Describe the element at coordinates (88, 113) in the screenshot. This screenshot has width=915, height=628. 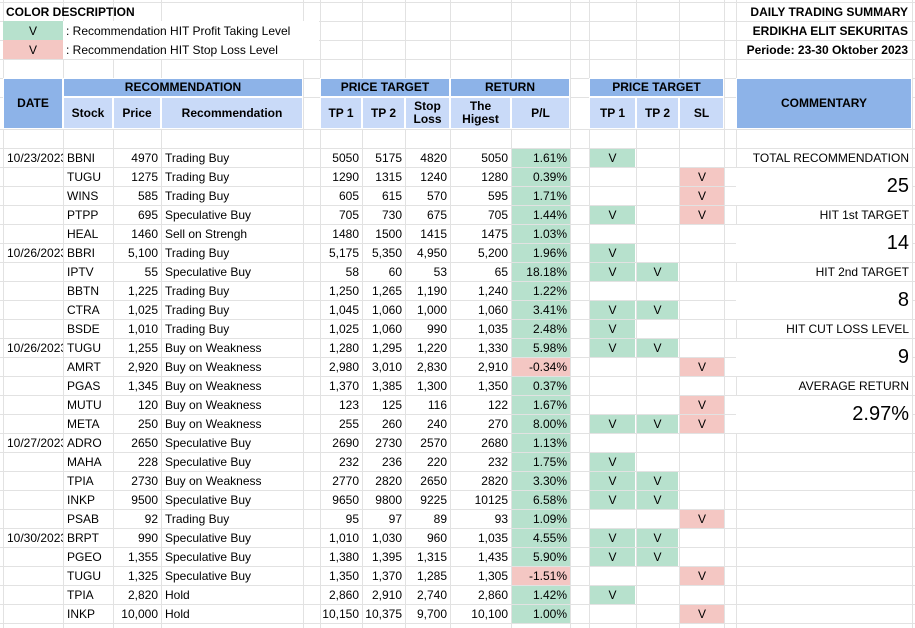
I see `column-header: Stock` at that location.